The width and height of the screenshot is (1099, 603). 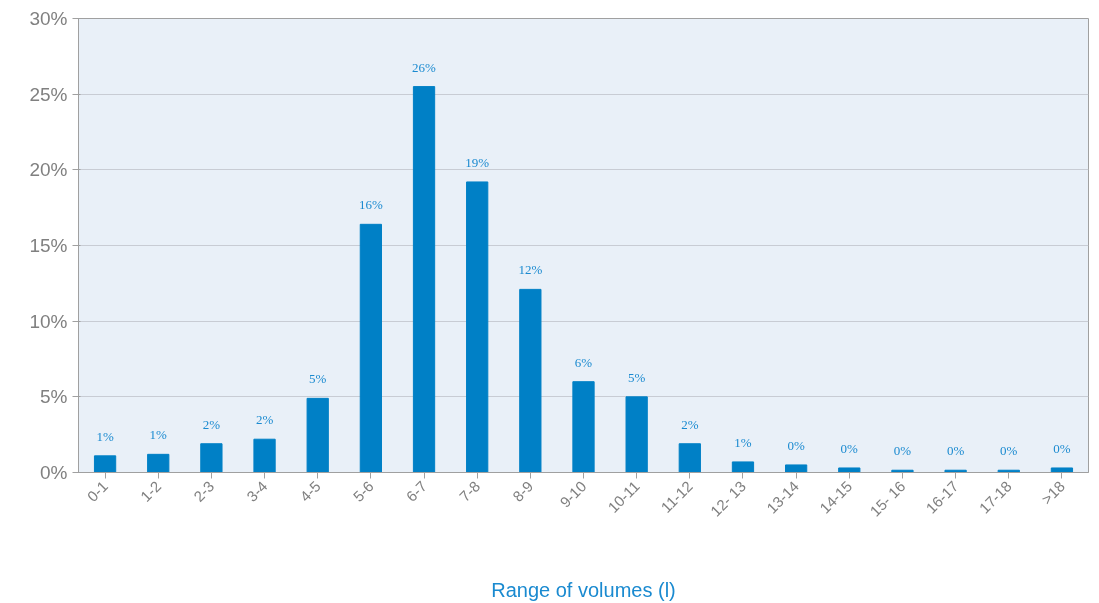 What do you see at coordinates (370, 205) in the screenshot?
I see `data-label: 16%` at bounding box center [370, 205].